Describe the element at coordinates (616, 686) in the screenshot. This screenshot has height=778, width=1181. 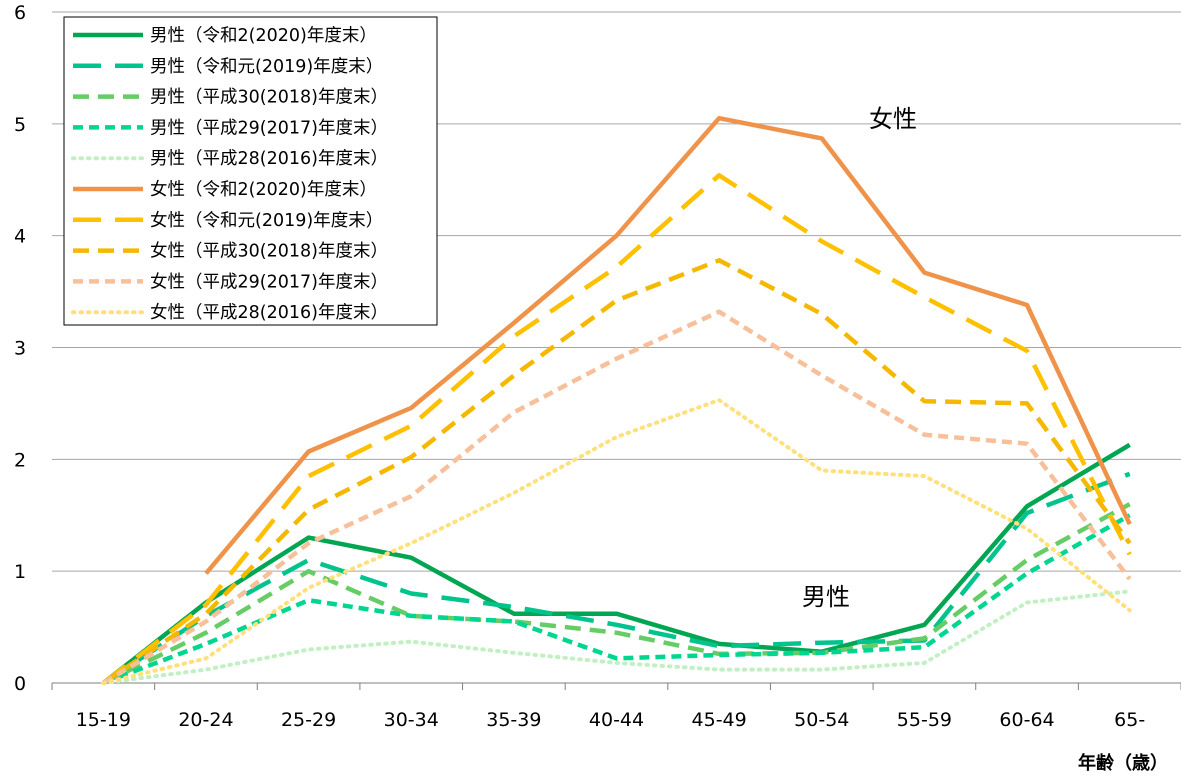
I see `axes` at that location.